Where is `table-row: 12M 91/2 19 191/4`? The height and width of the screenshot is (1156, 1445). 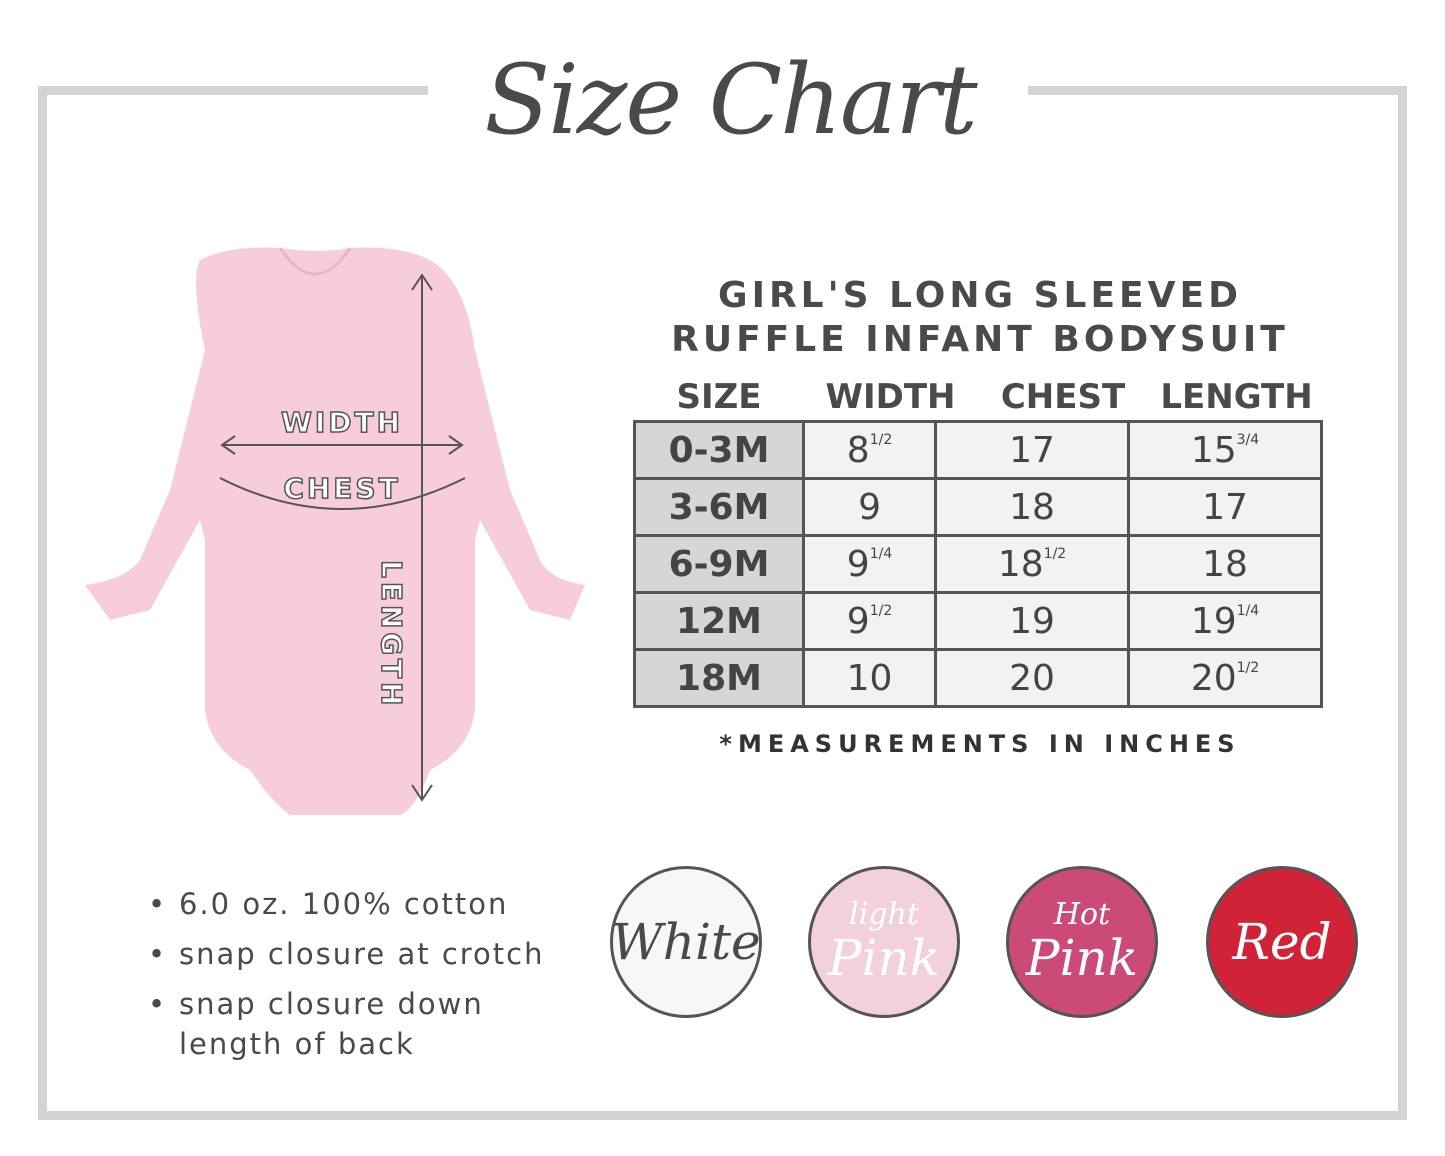
table-row: 12M 91/2 19 191/4 is located at coordinates (978, 621).